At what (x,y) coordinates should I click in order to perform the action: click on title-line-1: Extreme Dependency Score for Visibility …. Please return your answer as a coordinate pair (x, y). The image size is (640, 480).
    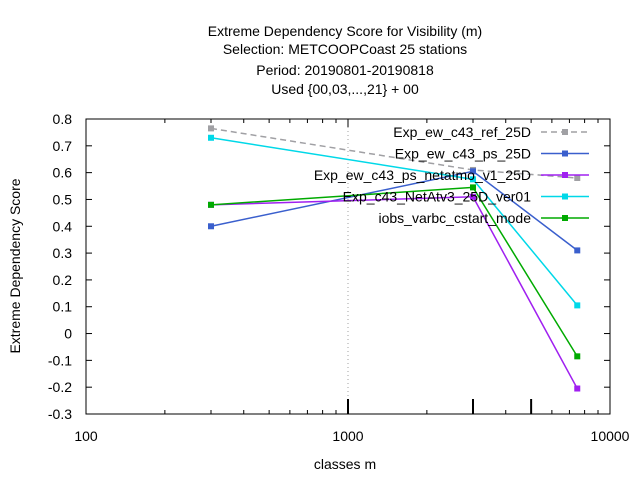
    Looking at the image, I should click on (345, 31).